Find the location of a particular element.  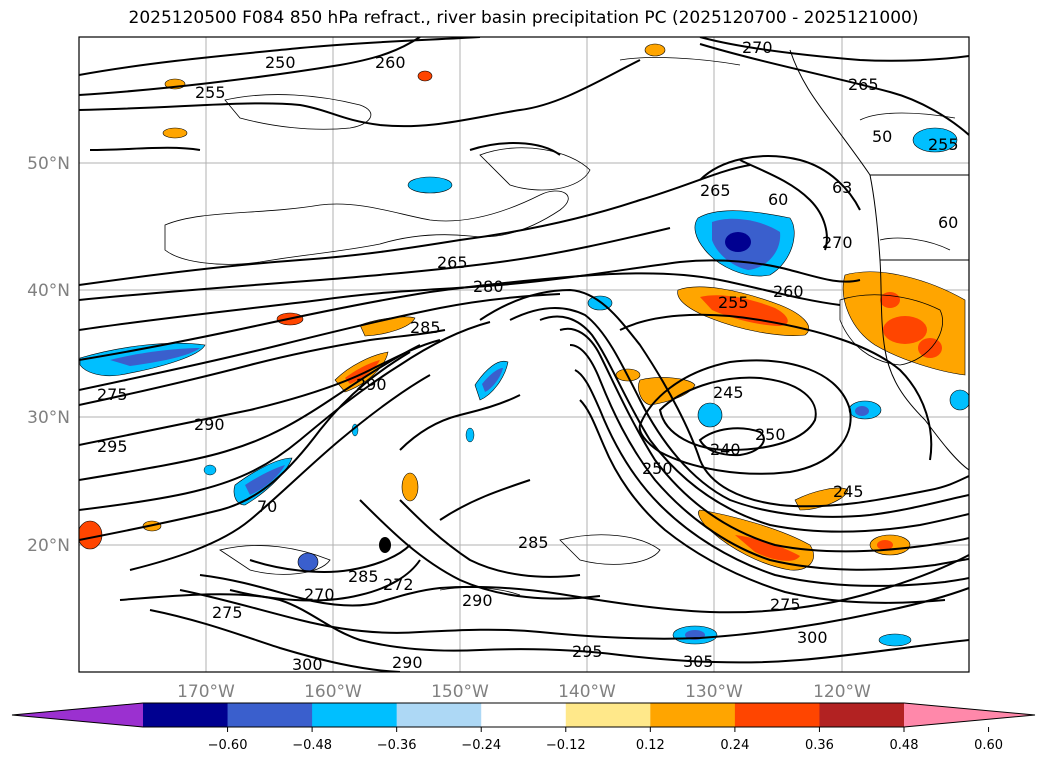

colorbar-extend-low is located at coordinates (77, 715).